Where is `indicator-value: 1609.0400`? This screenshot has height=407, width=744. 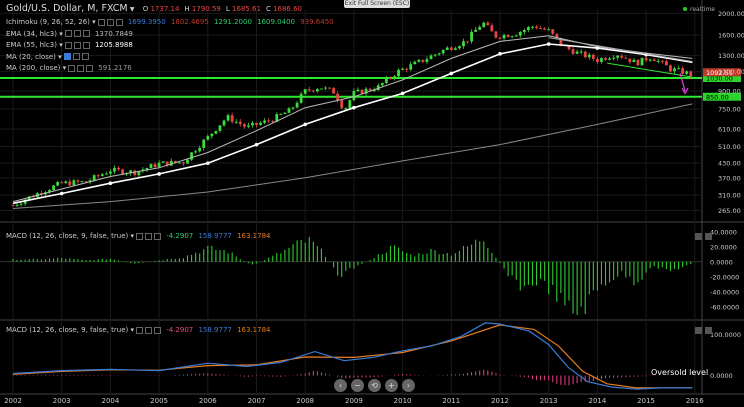
indicator-value: 1609.0400 is located at coordinates (274, 22).